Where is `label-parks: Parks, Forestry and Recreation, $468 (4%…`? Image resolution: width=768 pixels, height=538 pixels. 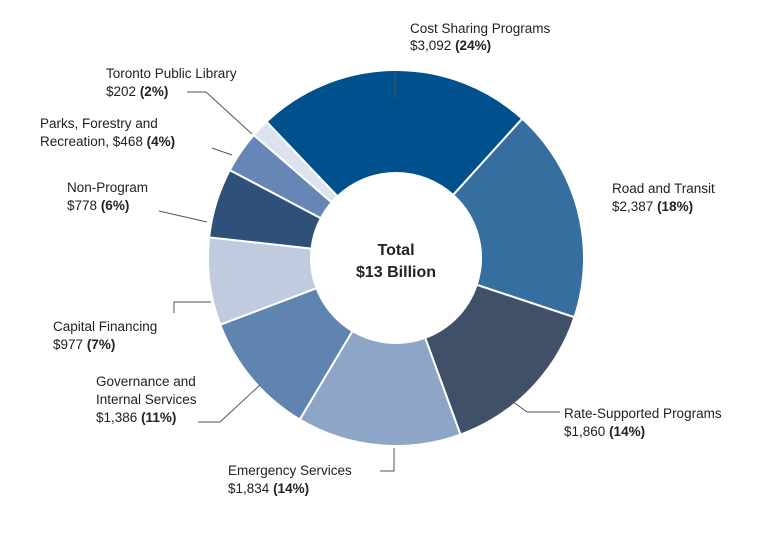 label-parks: Parks, Forestry and Recreation, $468 (4%… is located at coordinates (107, 132).